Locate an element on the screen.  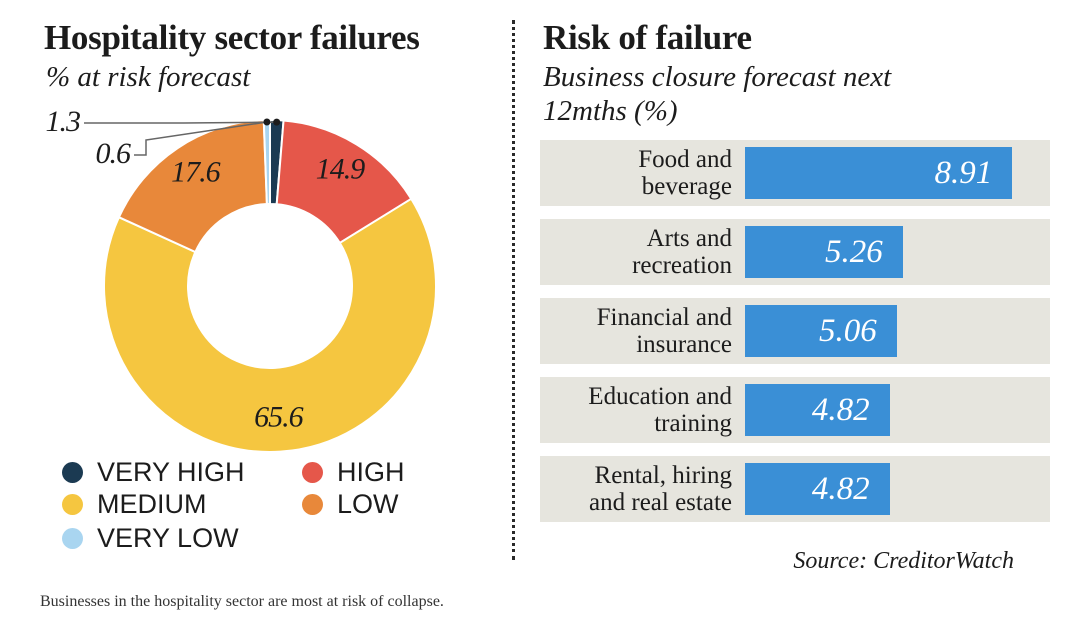
legend-label: MEDIUM is located at coordinates (152, 504).